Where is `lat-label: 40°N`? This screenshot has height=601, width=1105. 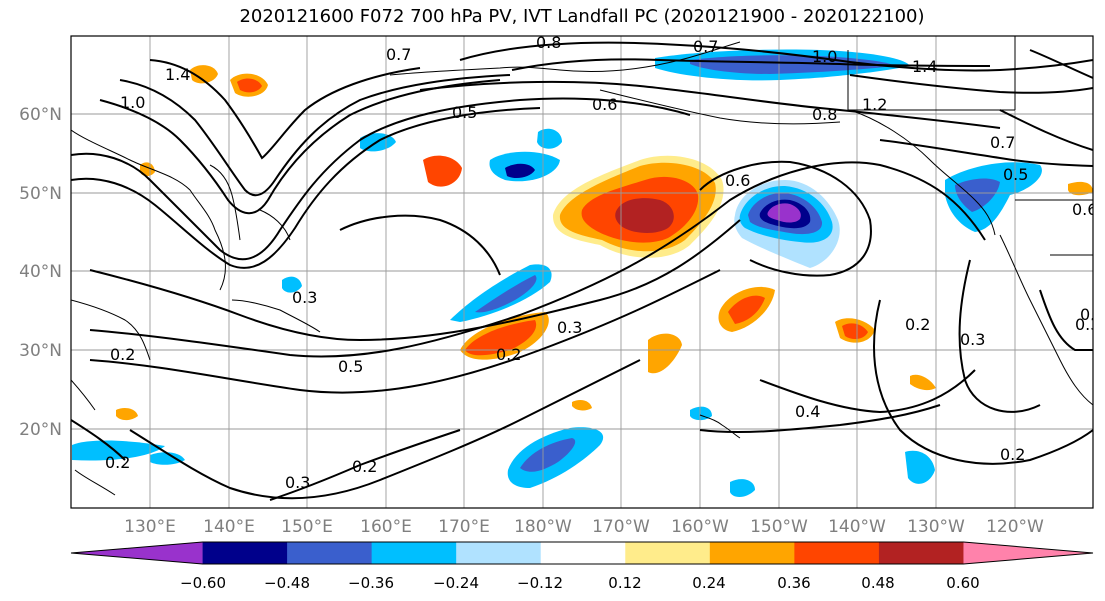
lat-label: 40°N is located at coordinates (40, 272).